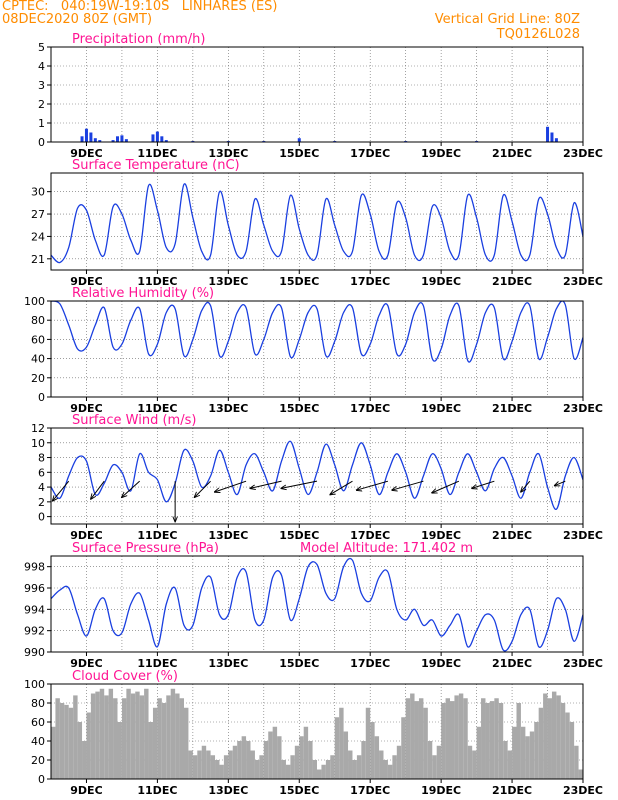 The height and width of the screenshot is (800, 618). What do you see at coordinates (441, 663) in the screenshot?
I see `x-tick-label: 19DEC` at bounding box center [441, 663].